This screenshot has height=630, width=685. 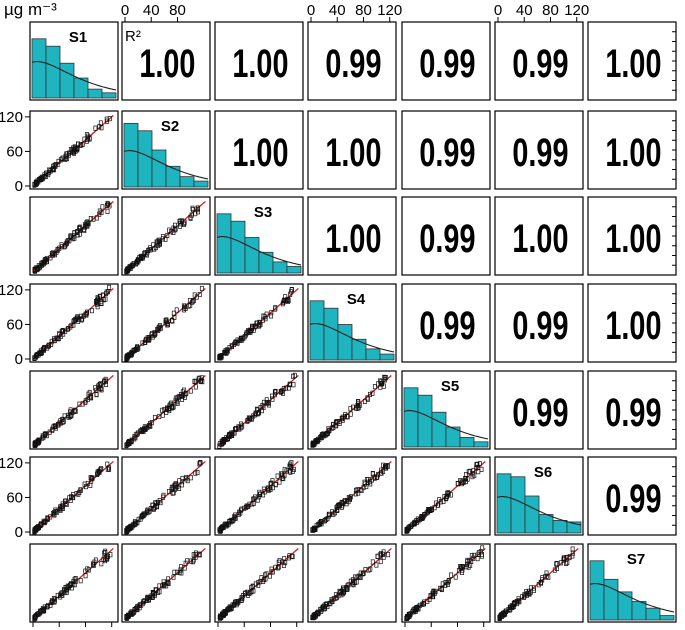 What do you see at coordinates (632, 583) in the screenshot?
I see `panel-S7-S7: S7` at bounding box center [632, 583].